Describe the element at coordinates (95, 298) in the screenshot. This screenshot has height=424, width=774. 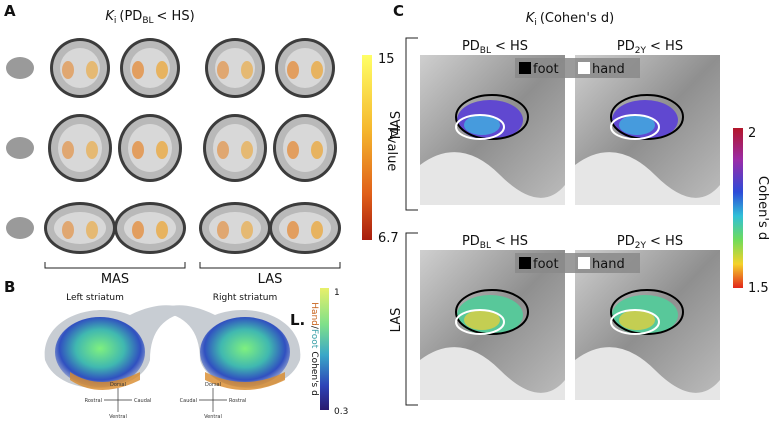
I see `striatum-title: Left striatum` at that location.